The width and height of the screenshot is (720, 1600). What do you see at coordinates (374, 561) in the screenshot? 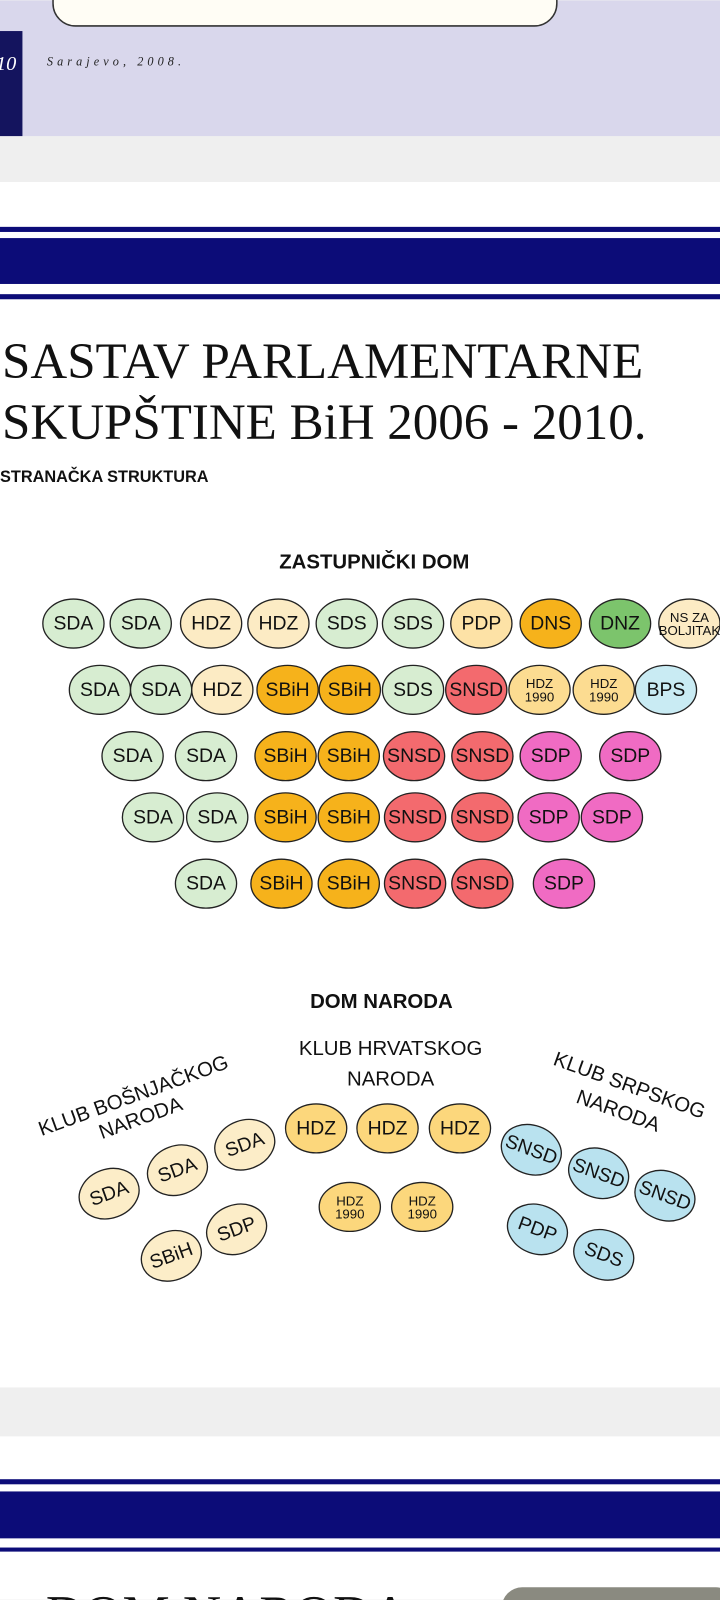
I see `section-heading: ZASTUPNIČKI DOM` at bounding box center [374, 561].